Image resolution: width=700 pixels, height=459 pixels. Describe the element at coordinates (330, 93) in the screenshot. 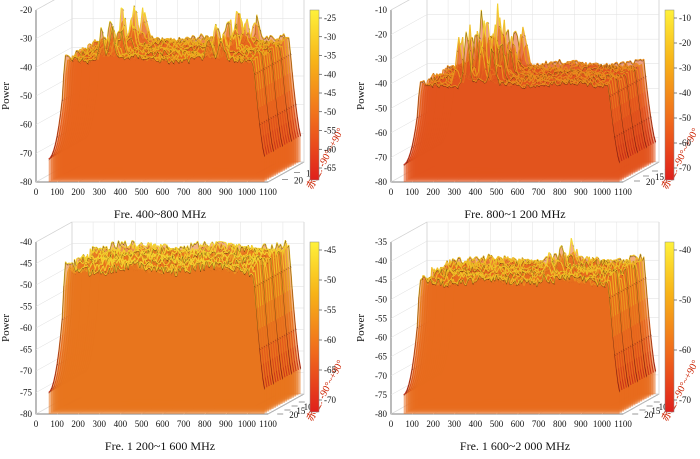

I see `colorbar-tick-label: -45` at that location.